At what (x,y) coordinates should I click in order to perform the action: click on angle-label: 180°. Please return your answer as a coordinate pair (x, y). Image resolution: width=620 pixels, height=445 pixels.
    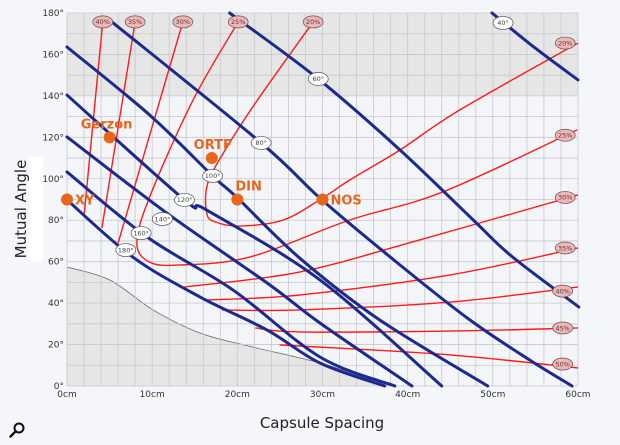
    Looking at the image, I should click on (126, 250).